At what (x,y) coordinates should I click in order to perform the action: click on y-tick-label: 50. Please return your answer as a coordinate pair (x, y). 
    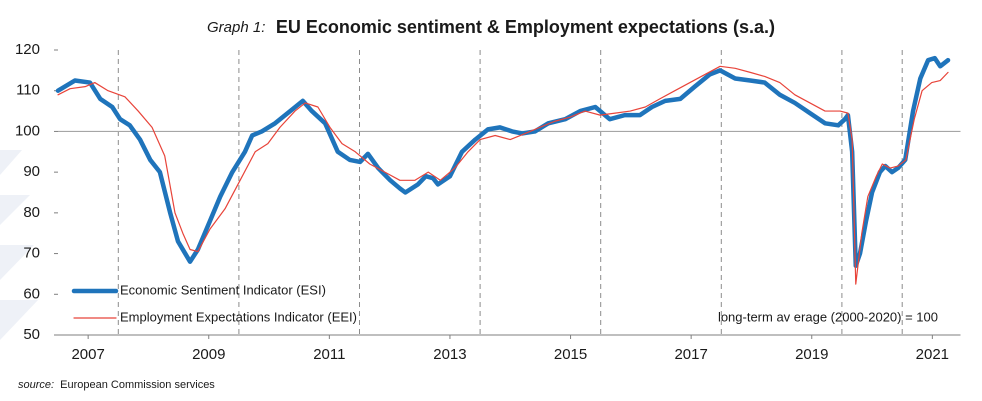
    Looking at the image, I should click on (31, 334).